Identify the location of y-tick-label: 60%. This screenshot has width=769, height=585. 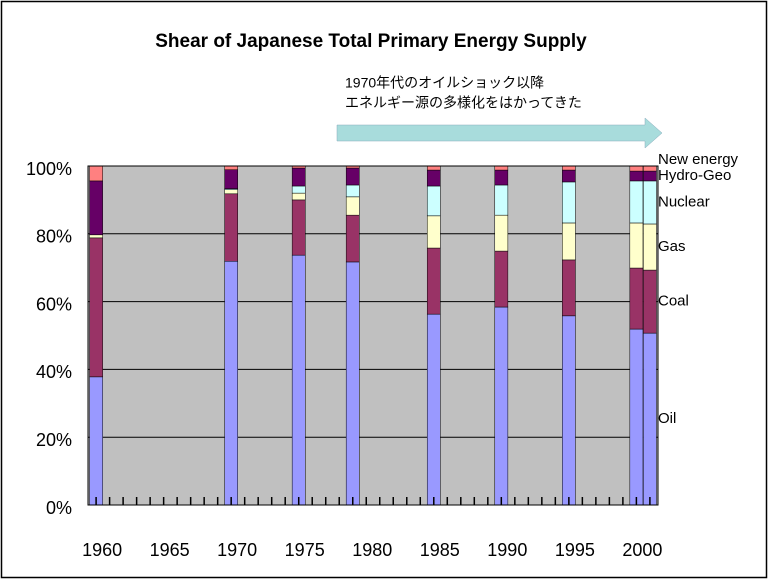
(54, 304).